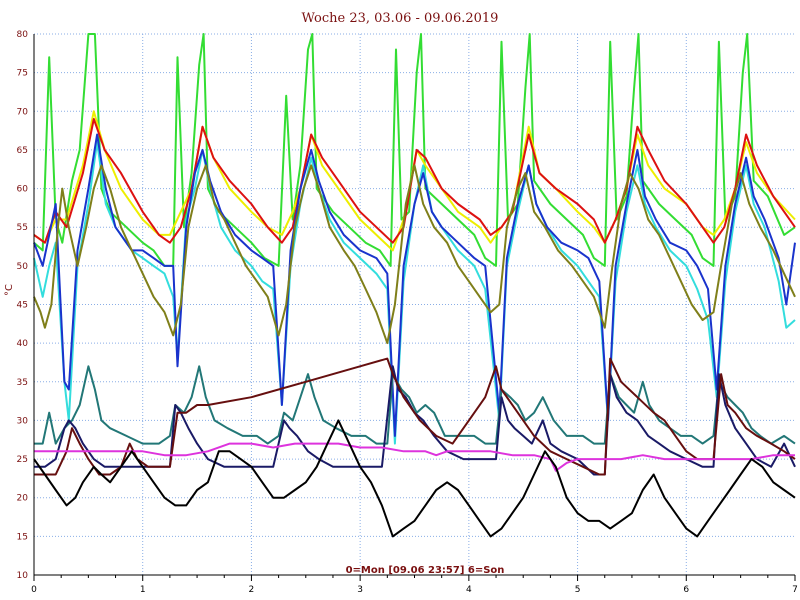  What do you see at coordinates (23, 112) in the screenshot?
I see `y-tick-label: 70` at bounding box center [23, 112].